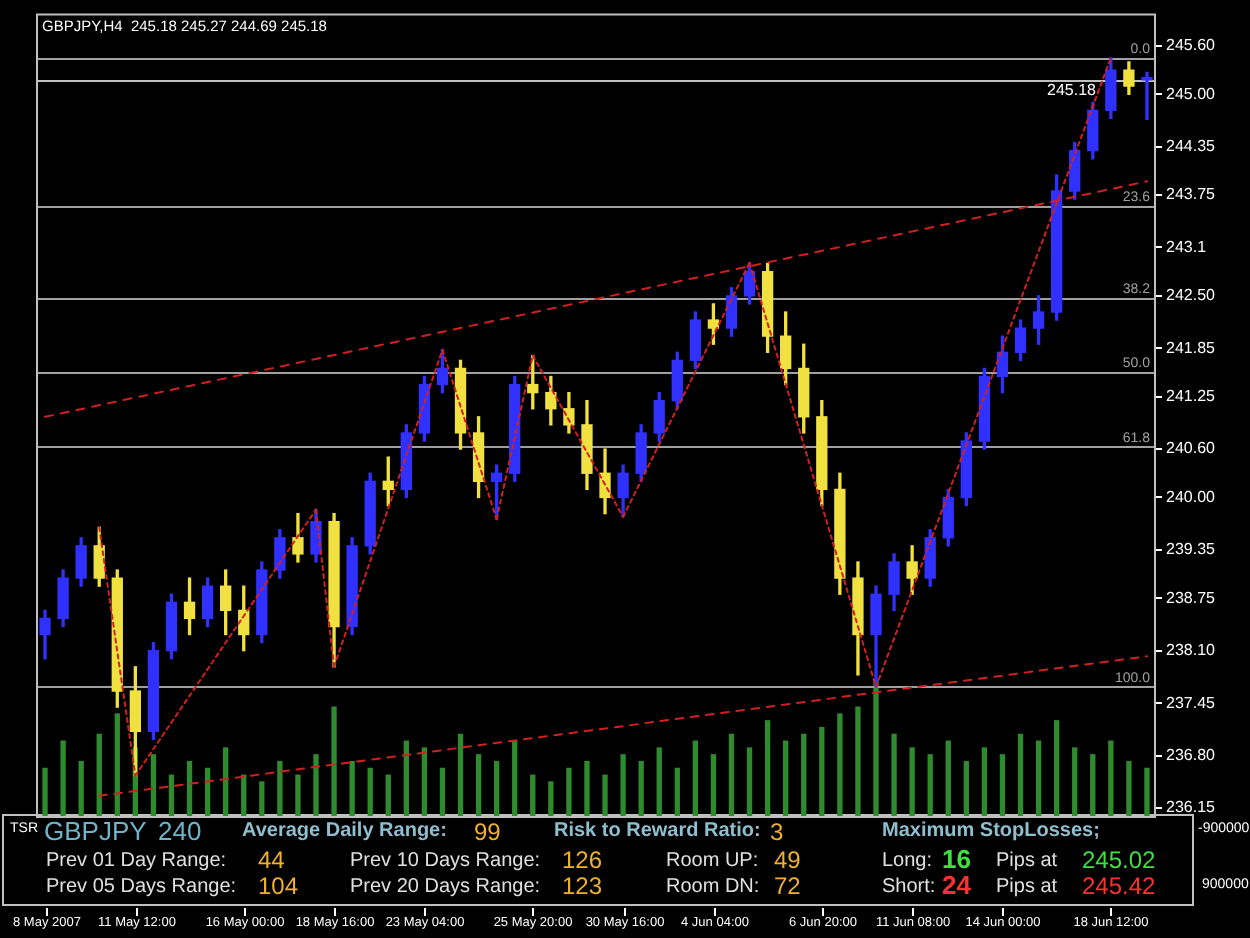 This screenshot has width=1250, height=938. What do you see at coordinates (907, 861) in the screenshot?
I see `text: Long:` at bounding box center [907, 861].